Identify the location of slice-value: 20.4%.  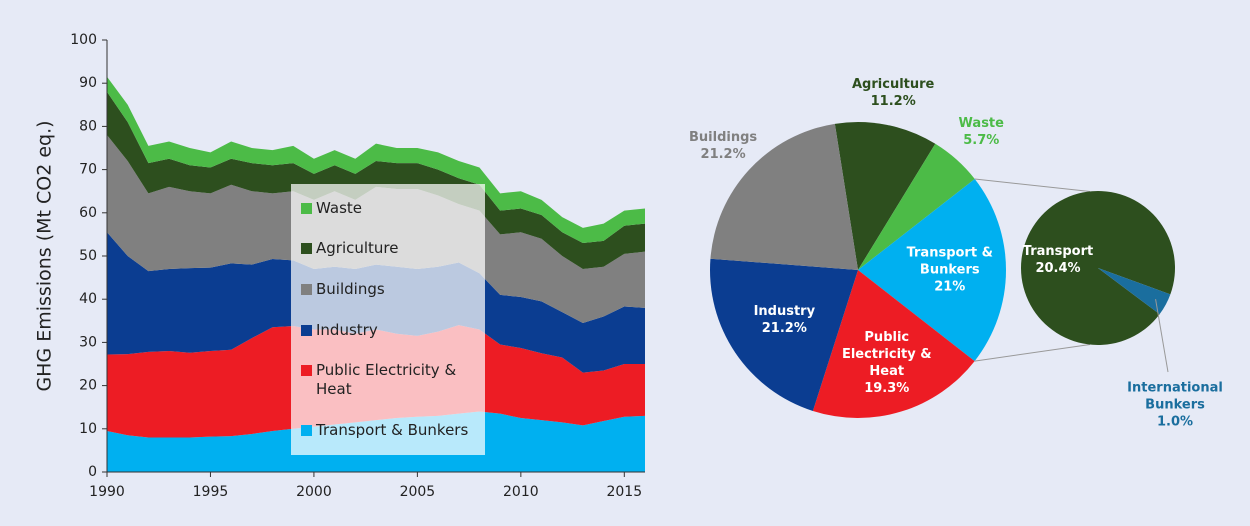
(1058, 268).